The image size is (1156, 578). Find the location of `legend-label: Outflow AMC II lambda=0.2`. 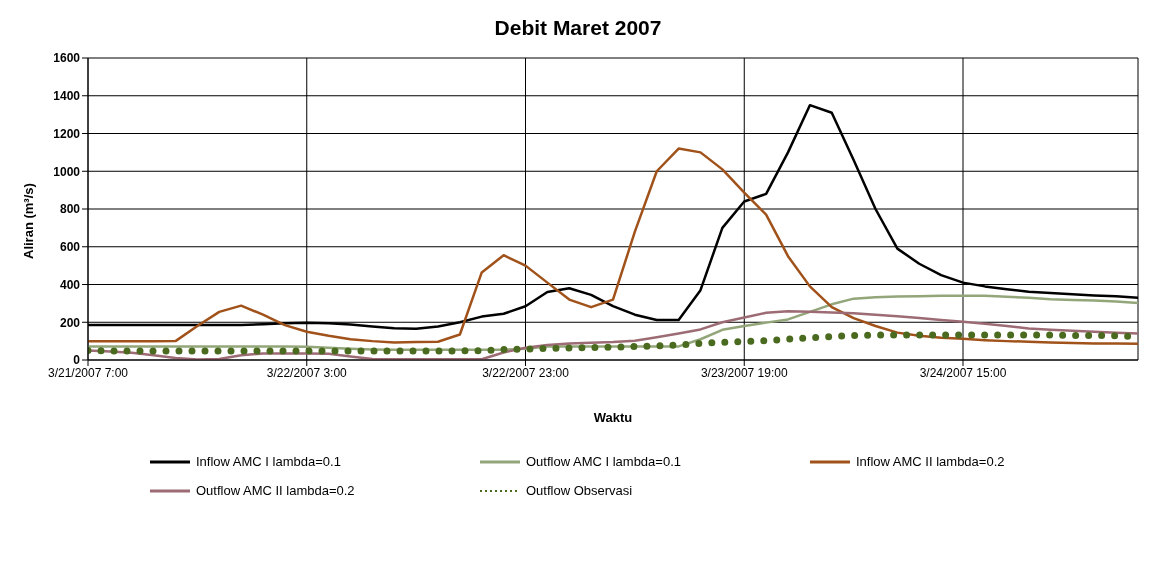

legend-label: Outflow AMC II lambda=0.2 is located at coordinates (275, 490).